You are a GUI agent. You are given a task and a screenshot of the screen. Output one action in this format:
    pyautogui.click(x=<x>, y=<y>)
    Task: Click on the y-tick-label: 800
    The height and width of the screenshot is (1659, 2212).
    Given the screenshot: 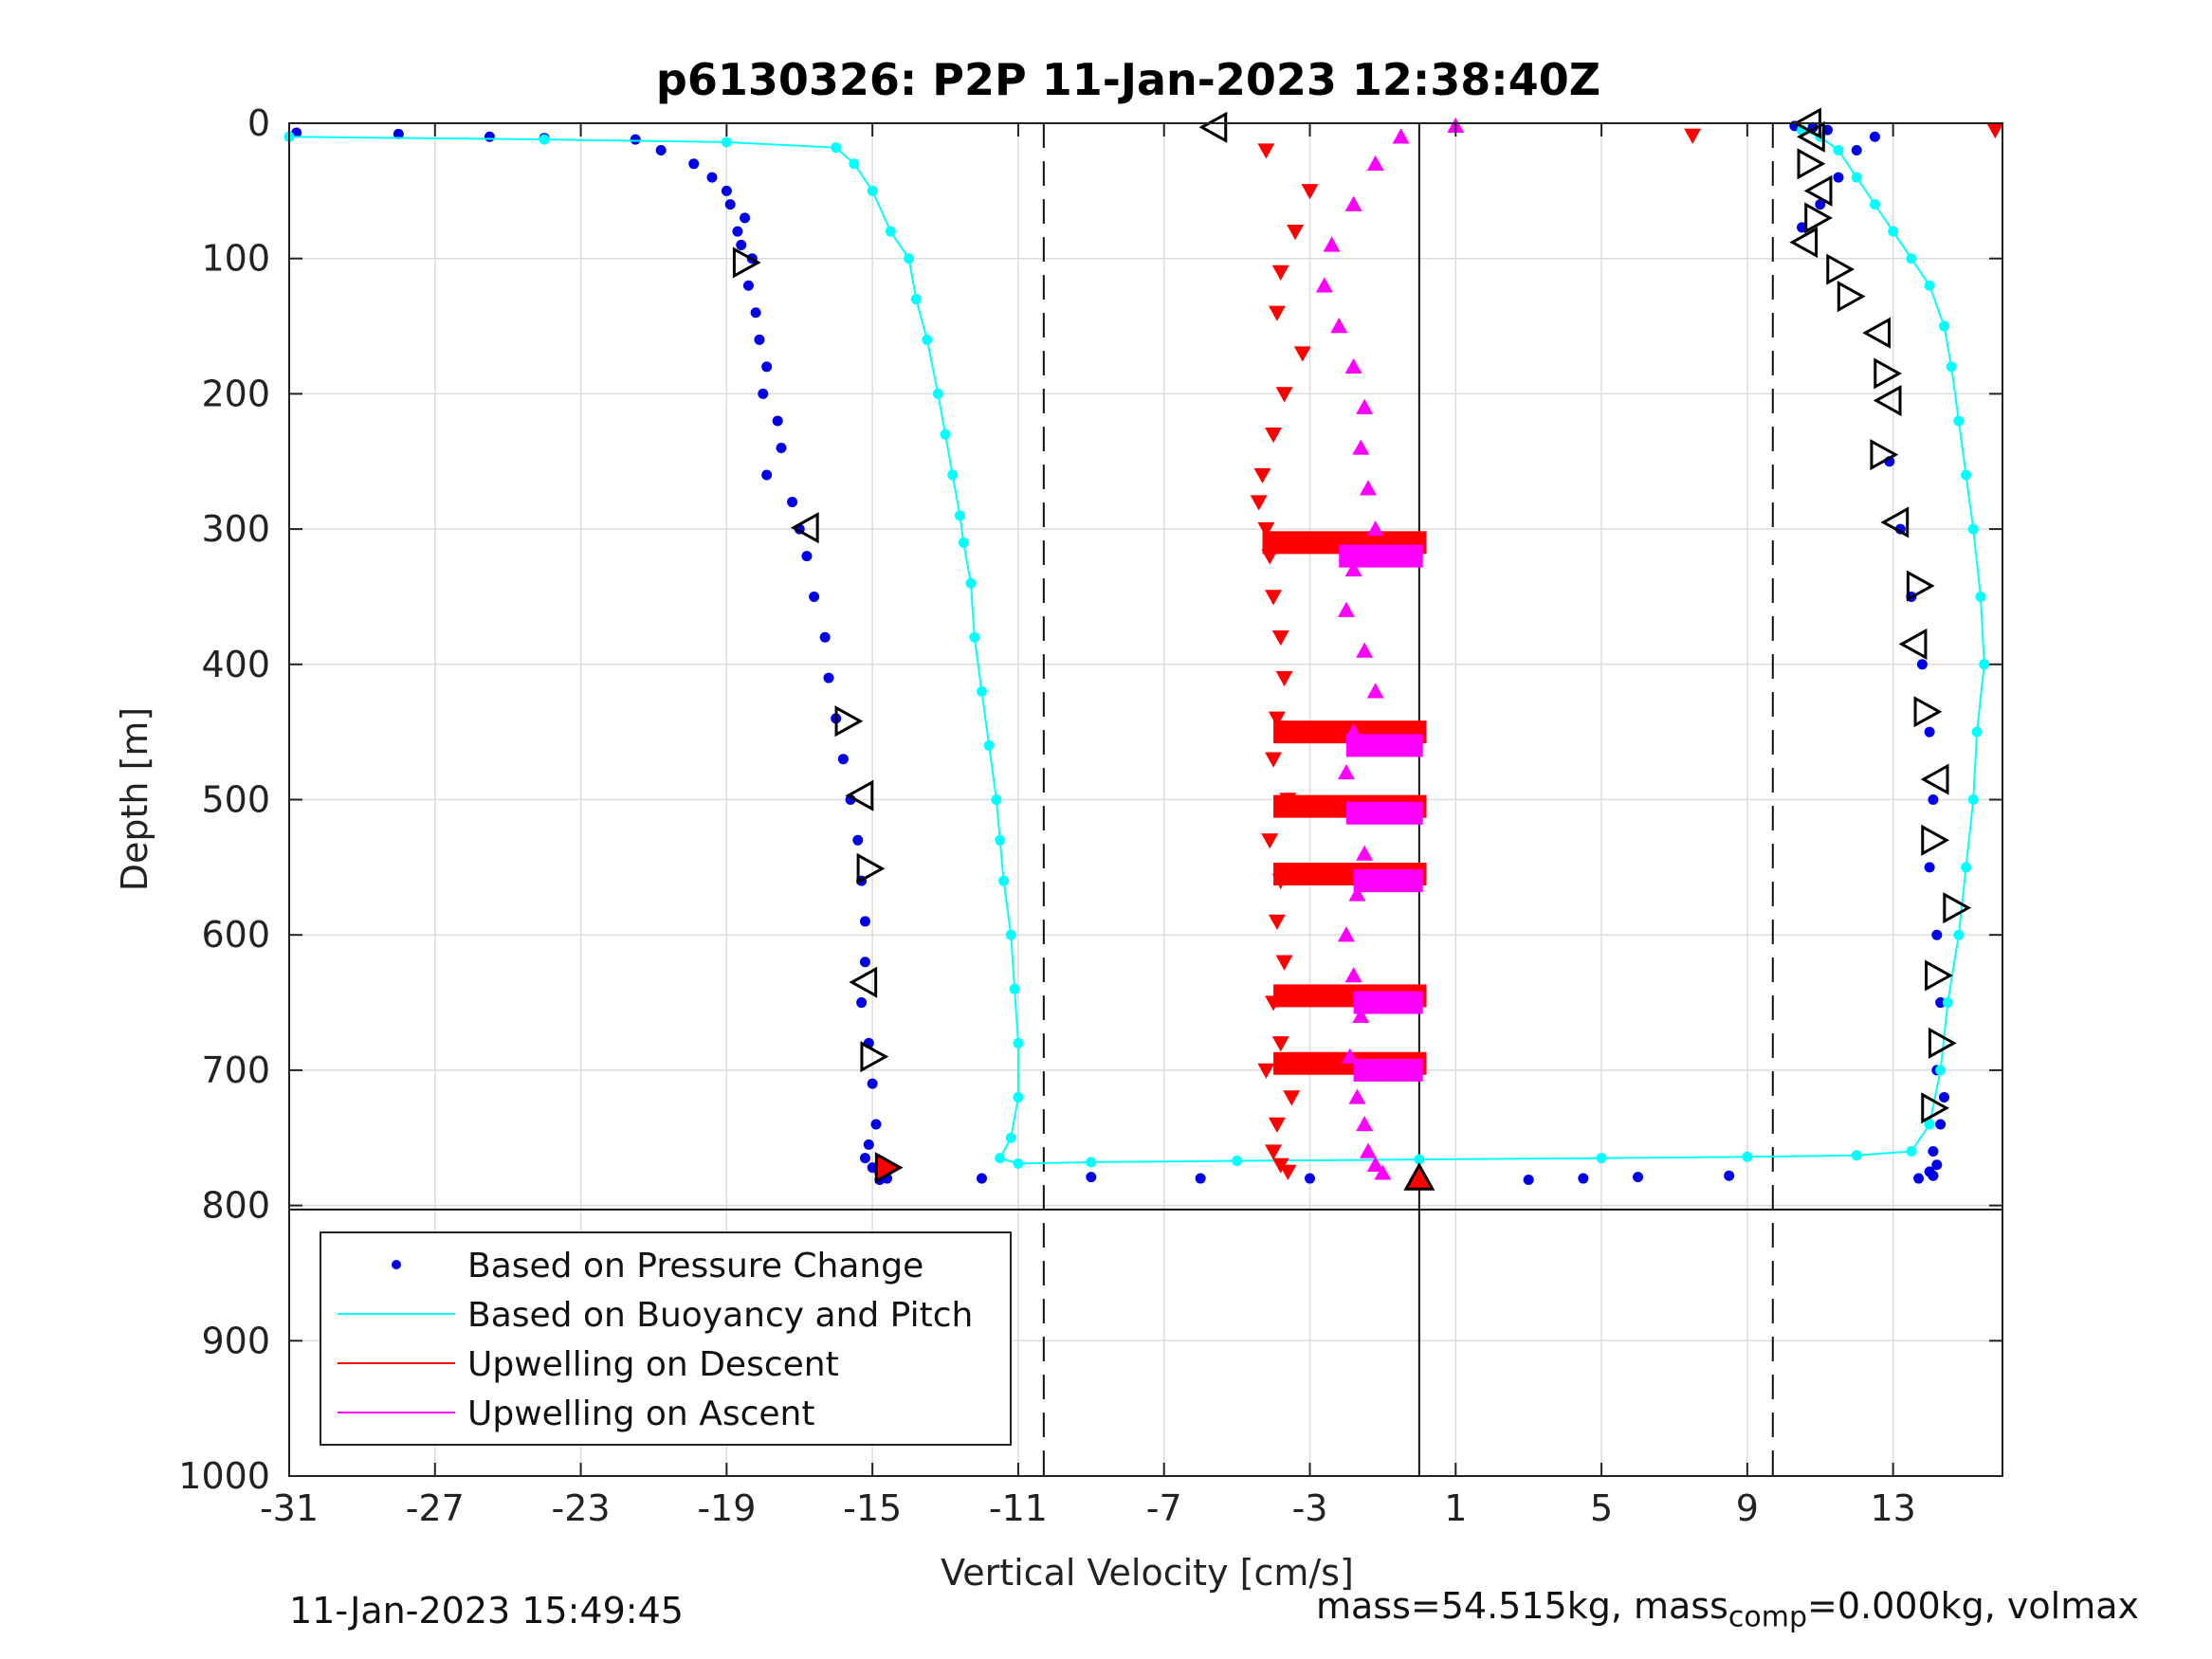 What is the action you would take?
    pyautogui.click(x=235, y=1206)
    